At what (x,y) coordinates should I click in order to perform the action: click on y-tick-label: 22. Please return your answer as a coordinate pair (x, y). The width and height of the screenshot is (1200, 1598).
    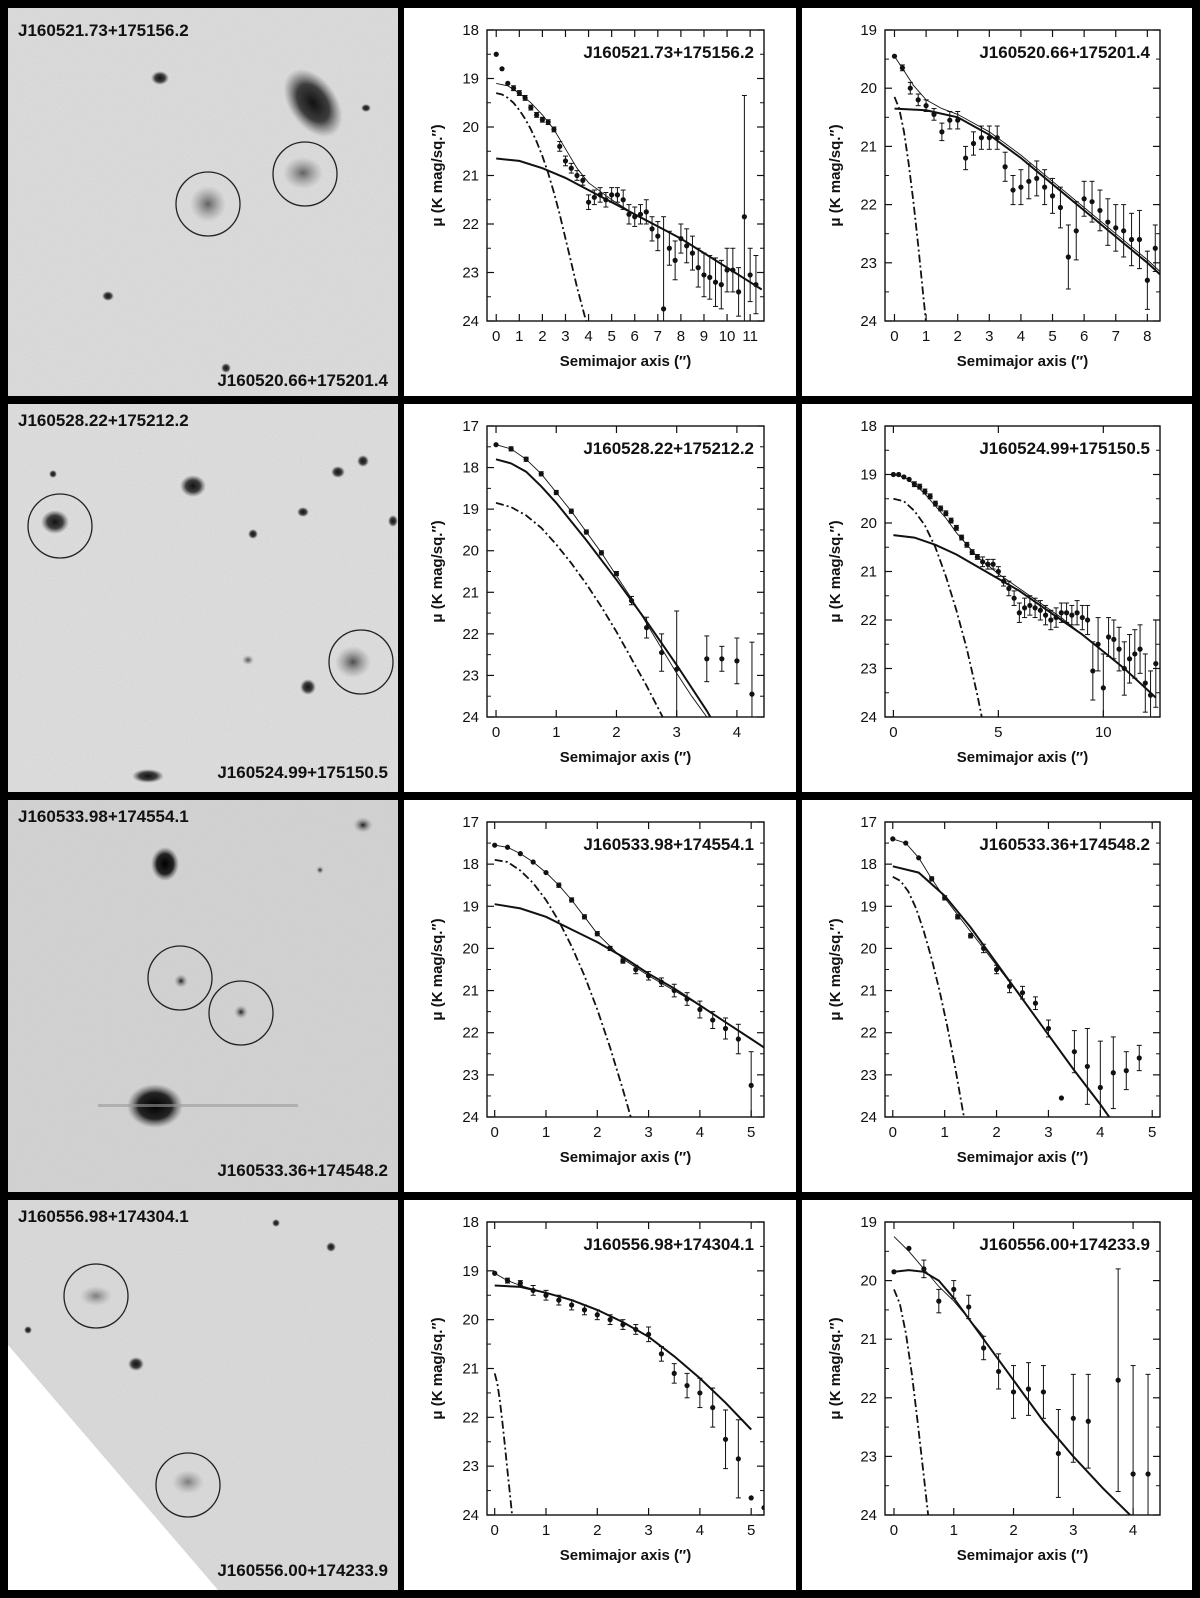
    Looking at the image, I should click on (470, 634).